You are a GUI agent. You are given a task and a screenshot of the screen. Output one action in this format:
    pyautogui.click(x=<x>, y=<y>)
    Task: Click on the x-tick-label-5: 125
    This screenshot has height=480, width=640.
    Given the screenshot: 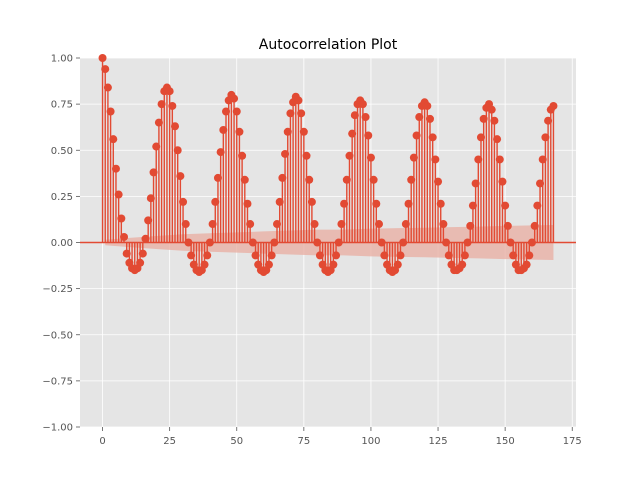 What is the action you would take?
    pyautogui.click(x=437, y=441)
    